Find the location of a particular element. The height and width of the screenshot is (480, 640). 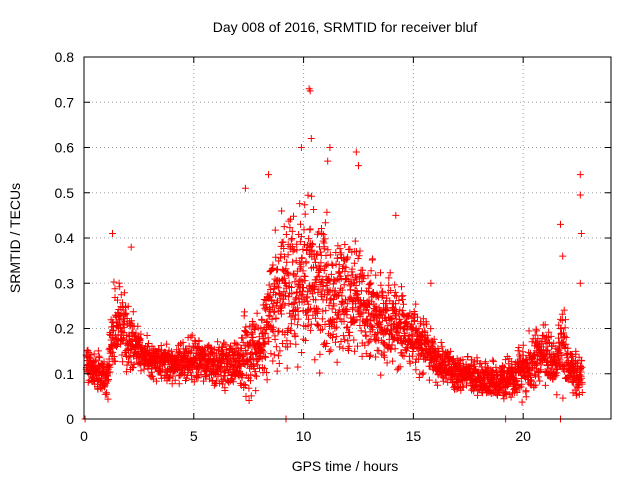

y-tick-label: 0.2 is located at coordinates (65, 329).